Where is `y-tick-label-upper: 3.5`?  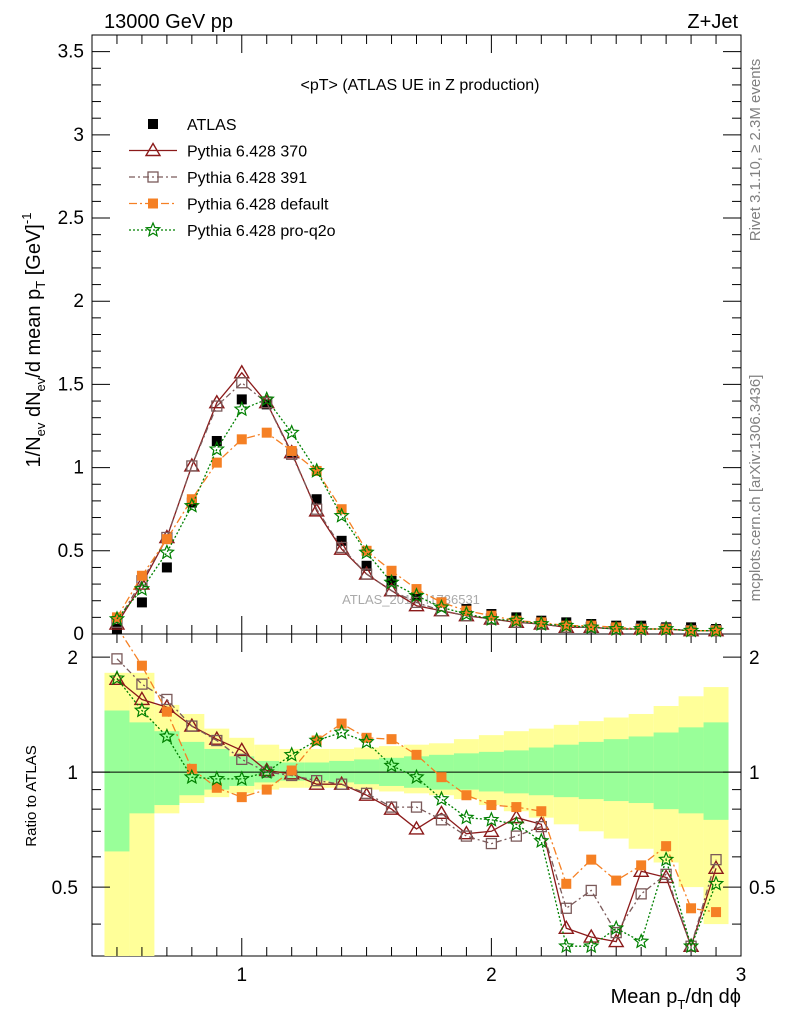 y-tick-label-upper: 3.5 is located at coordinates (71, 52).